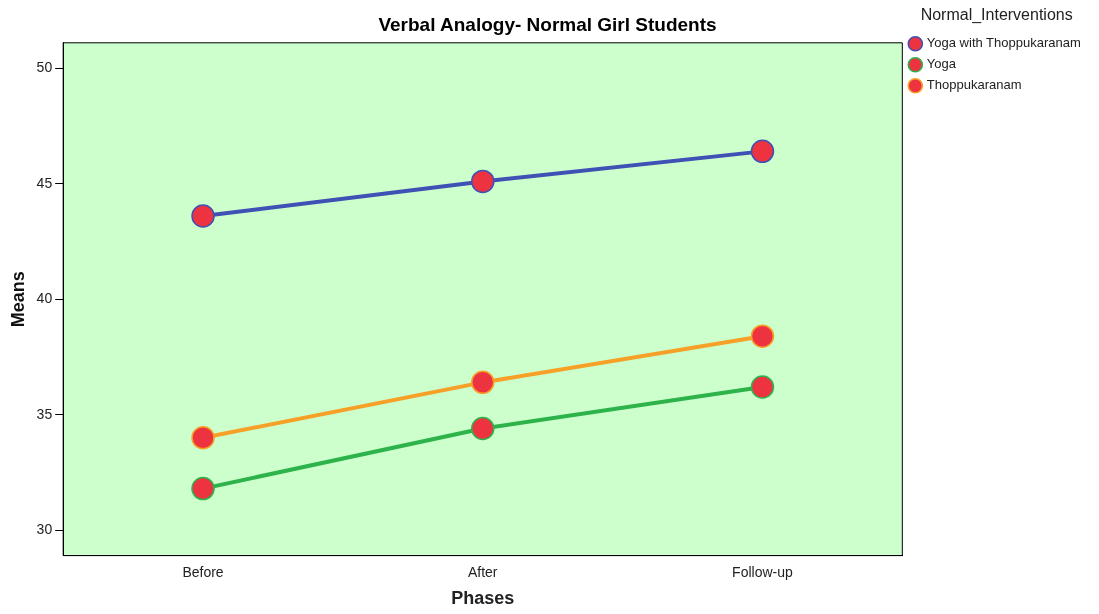 The height and width of the screenshot is (614, 1099). Describe the element at coordinates (763, 571) in the screenshot. I see `x-tick-label: Follow-up` at that location.